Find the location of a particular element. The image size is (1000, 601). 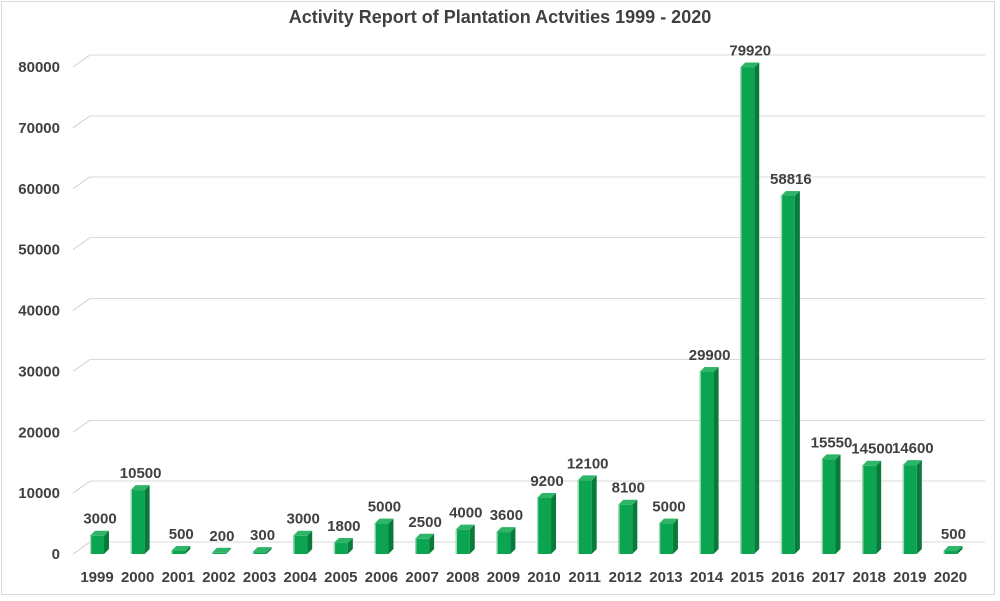

bar-value-label: 29900 is located at coordinates (710, 355).